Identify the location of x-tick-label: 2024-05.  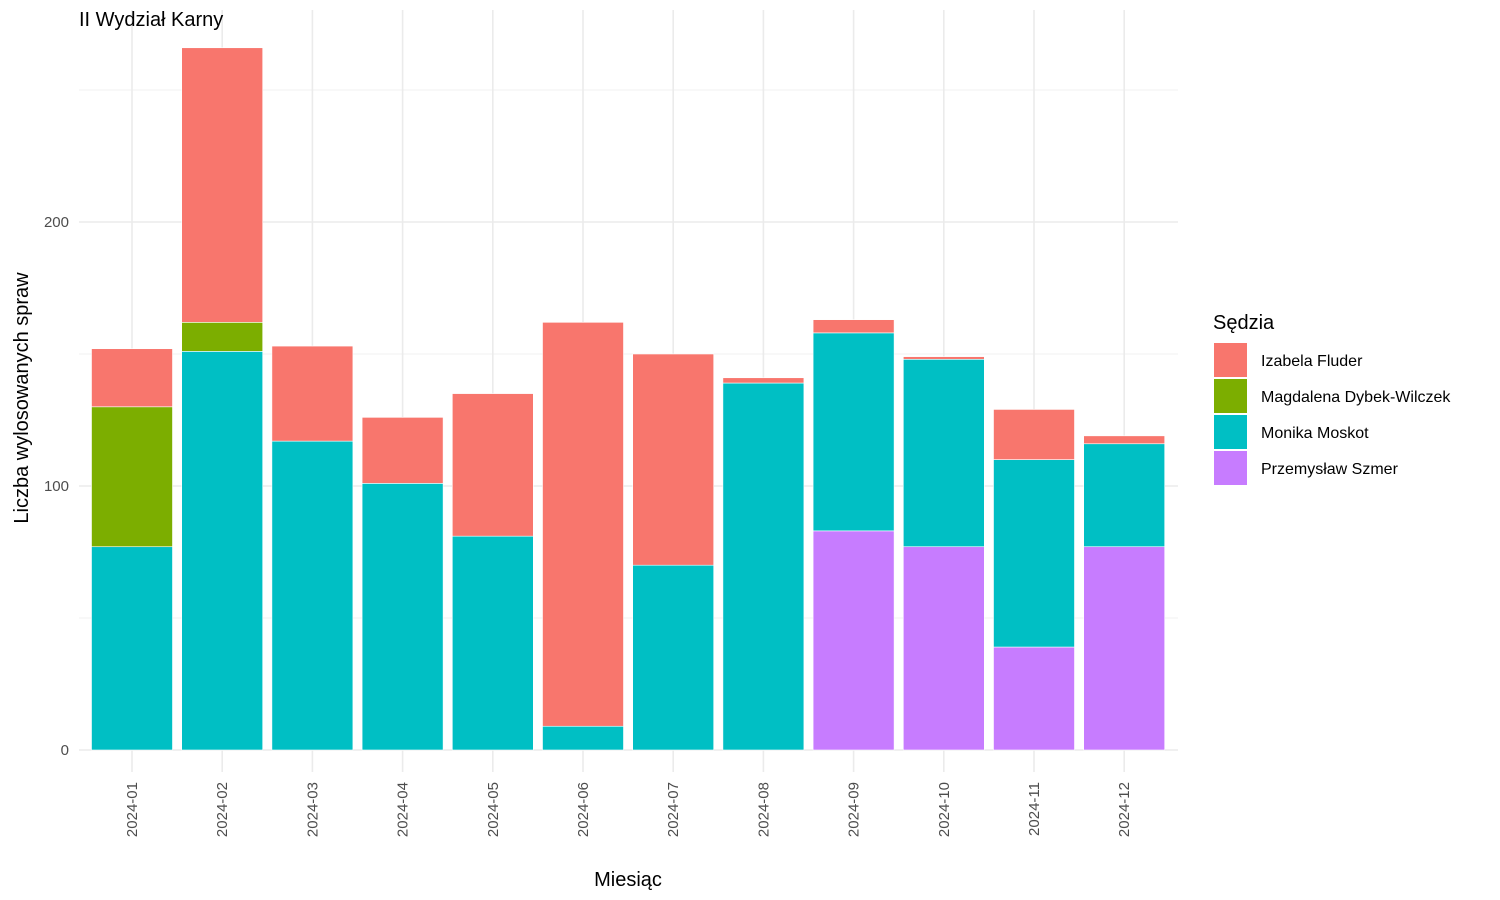
(493, 809).